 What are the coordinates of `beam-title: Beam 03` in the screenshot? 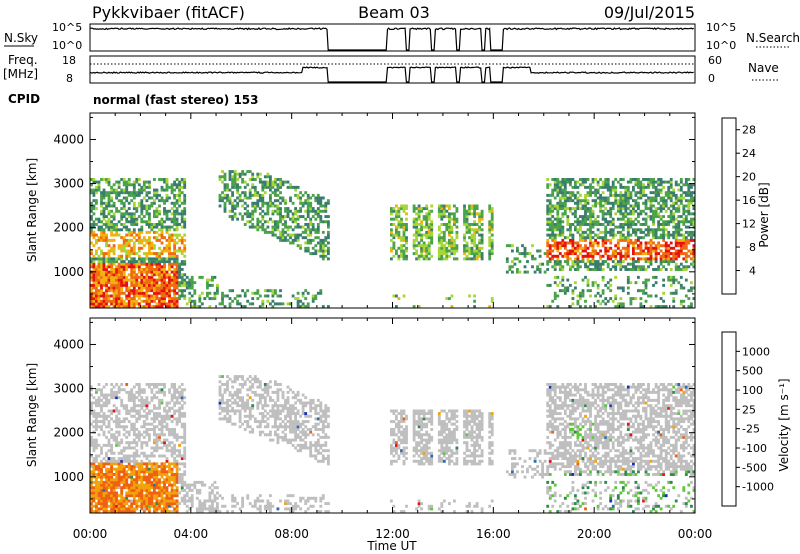 It's located at (394, 12).